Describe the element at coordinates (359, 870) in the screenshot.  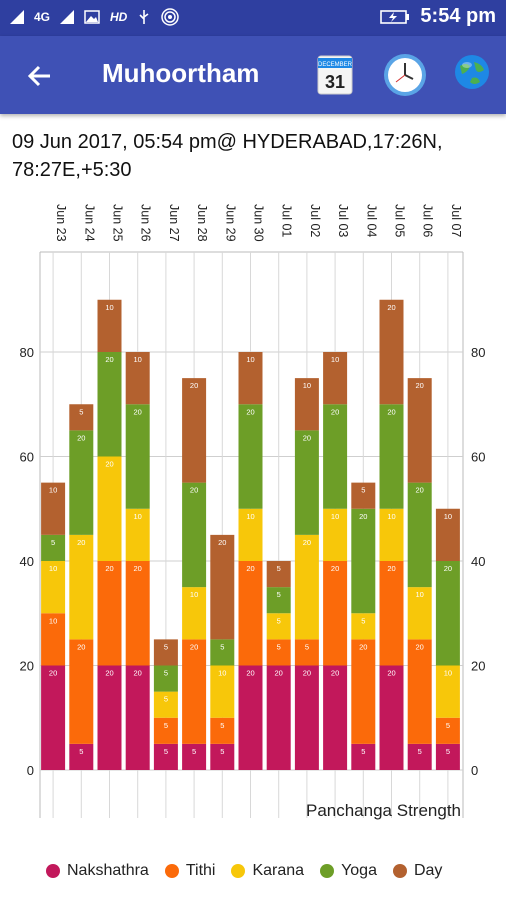
I see `legend-label: Yoga` at that location.